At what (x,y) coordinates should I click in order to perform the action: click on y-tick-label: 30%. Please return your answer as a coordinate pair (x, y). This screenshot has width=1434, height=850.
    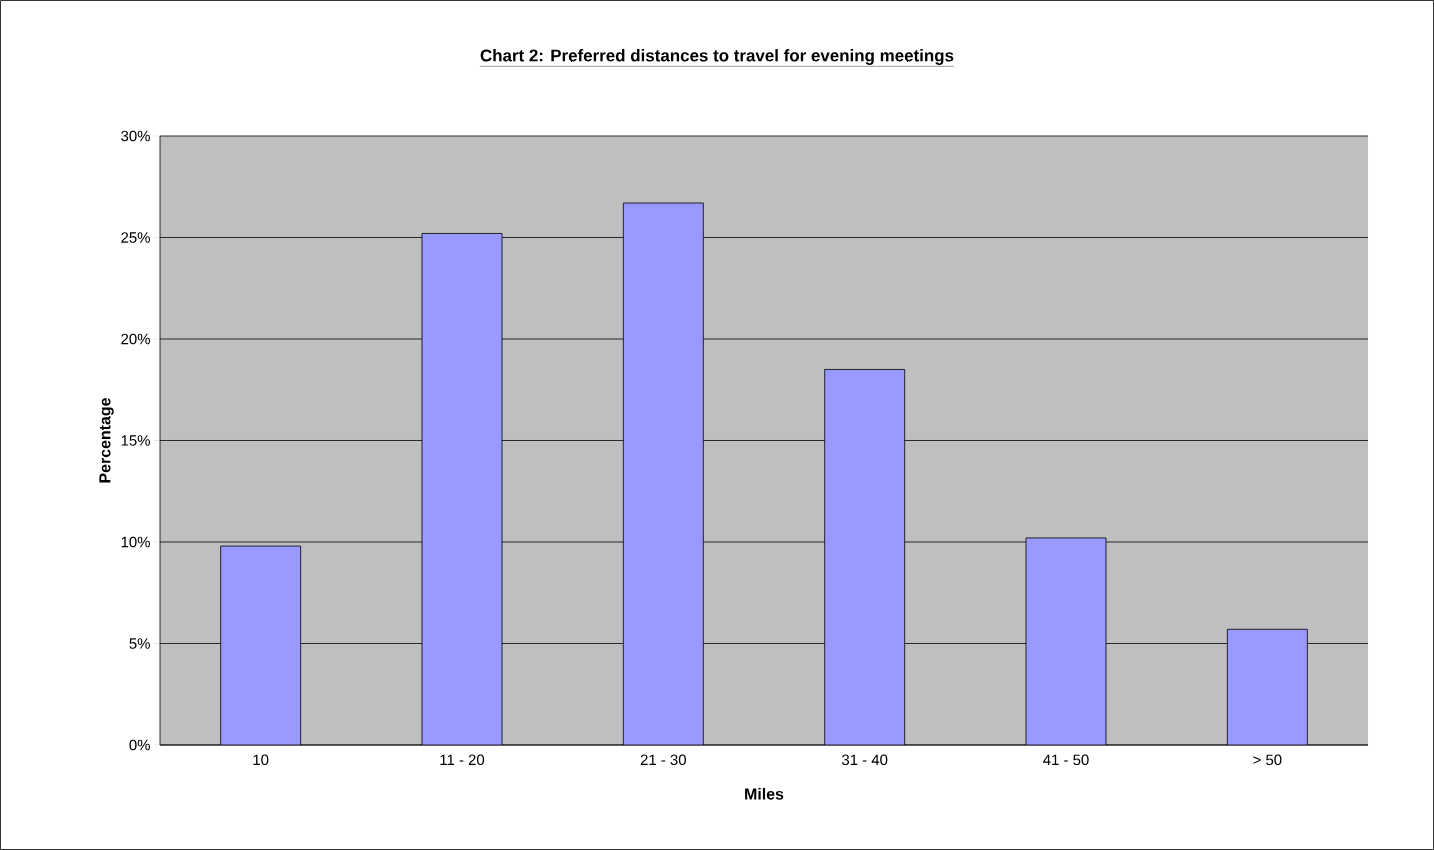
    Looking at the image, I should click on (135, 136).